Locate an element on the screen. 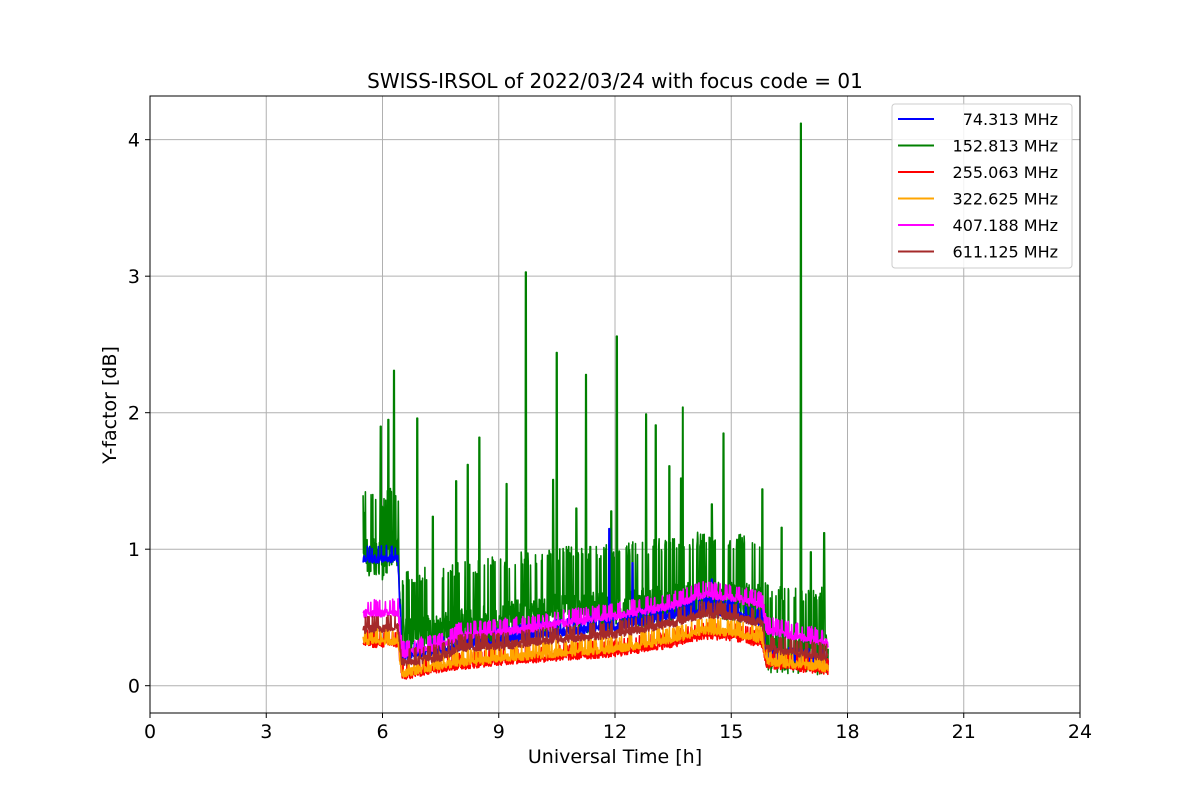 This screenshot has height=800, width=1200. x-tick-label: 0 is located at coordinates (150, 732).